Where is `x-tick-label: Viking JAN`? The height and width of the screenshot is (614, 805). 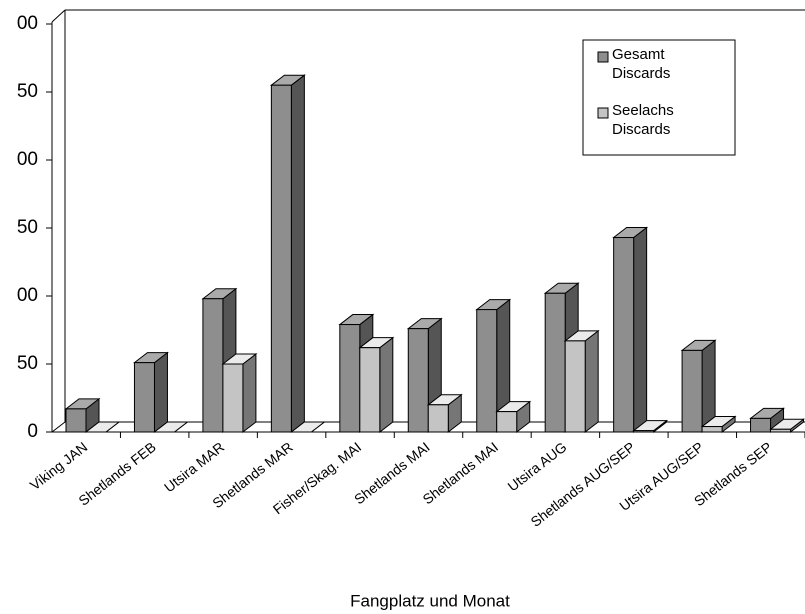 x-tick-label: Viking JAN is located at coordinates (59, 466).